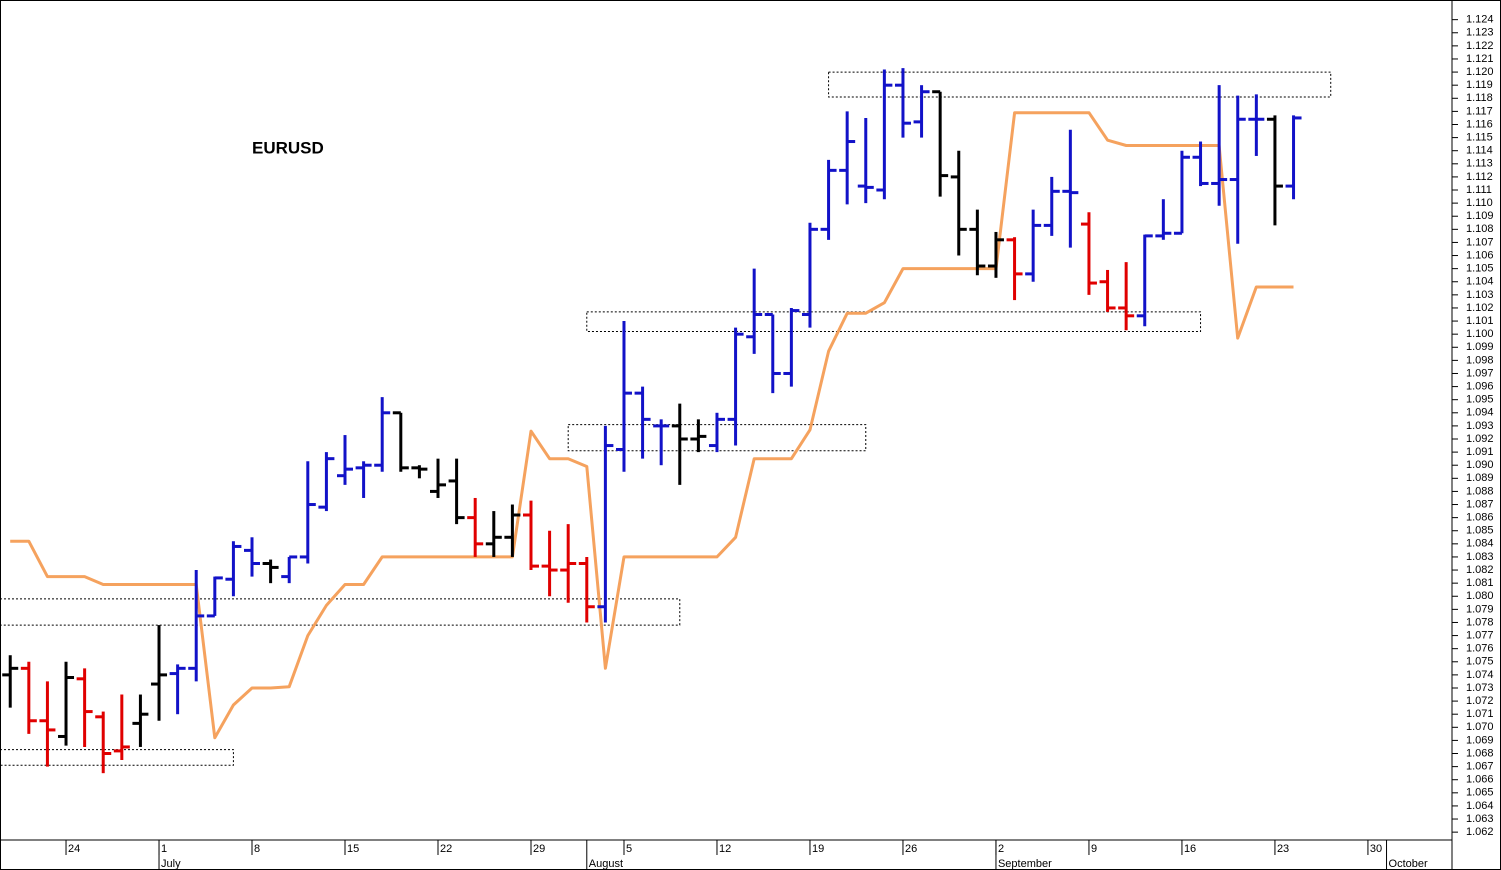 This screenshot has width=1501, height=870. What do you see at coordinates (1480, 229) in the screenshot?
I see `y-tick-label: 1.108` at bounding box center [1480, 229].